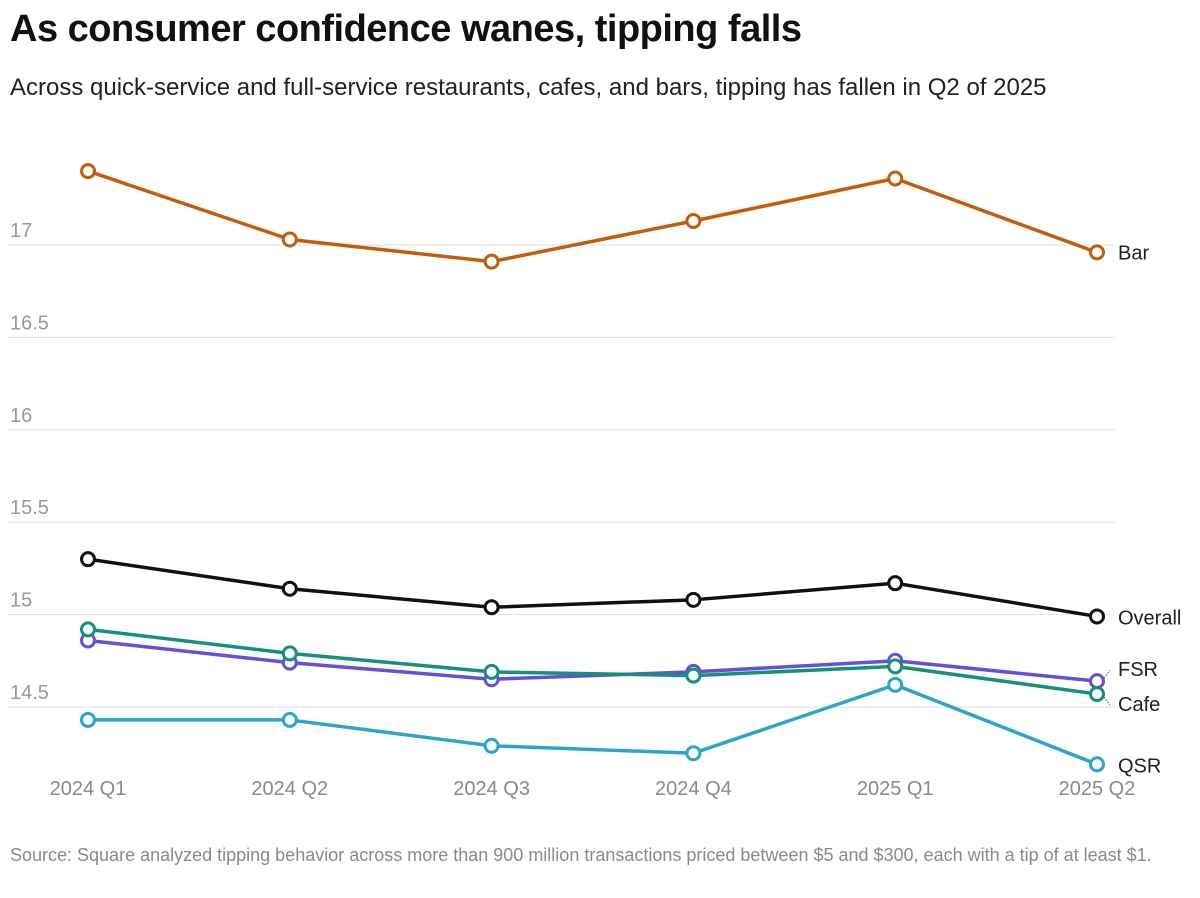 The image size is (1200, 898). I want to click on y-tick-label: 16.5, so click(29, 323).